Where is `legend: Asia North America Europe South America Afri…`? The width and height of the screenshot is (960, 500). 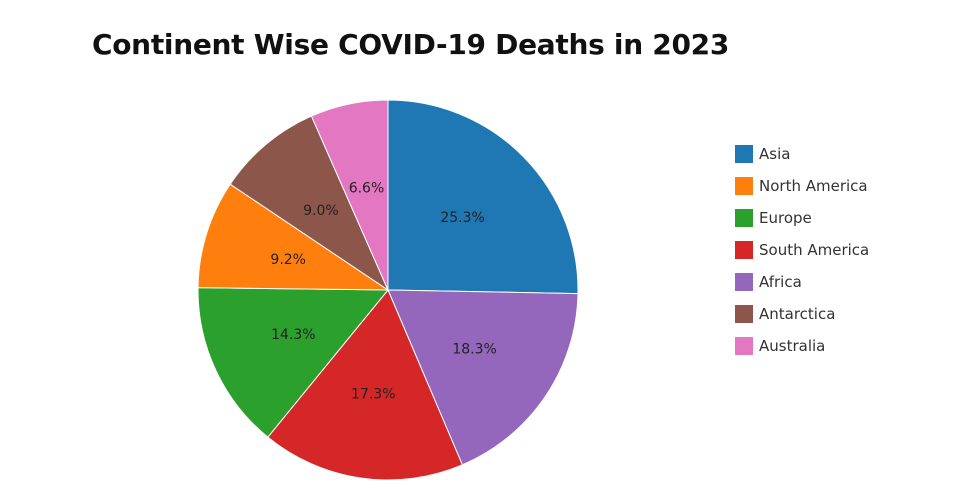 legend: Asia North America Europe South America Afri… is located at coordinates (802, 250).